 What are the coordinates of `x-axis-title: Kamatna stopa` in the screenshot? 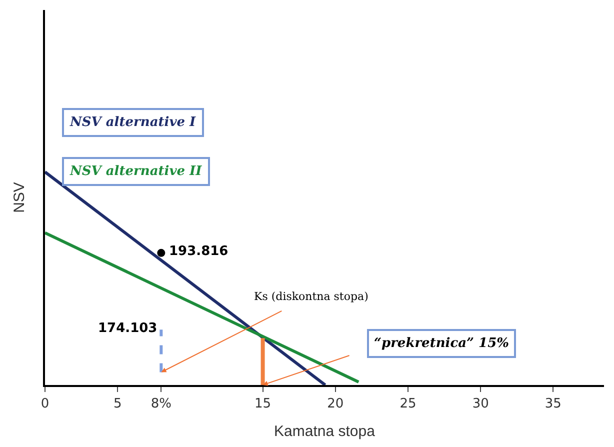 It's located at (325, 431).